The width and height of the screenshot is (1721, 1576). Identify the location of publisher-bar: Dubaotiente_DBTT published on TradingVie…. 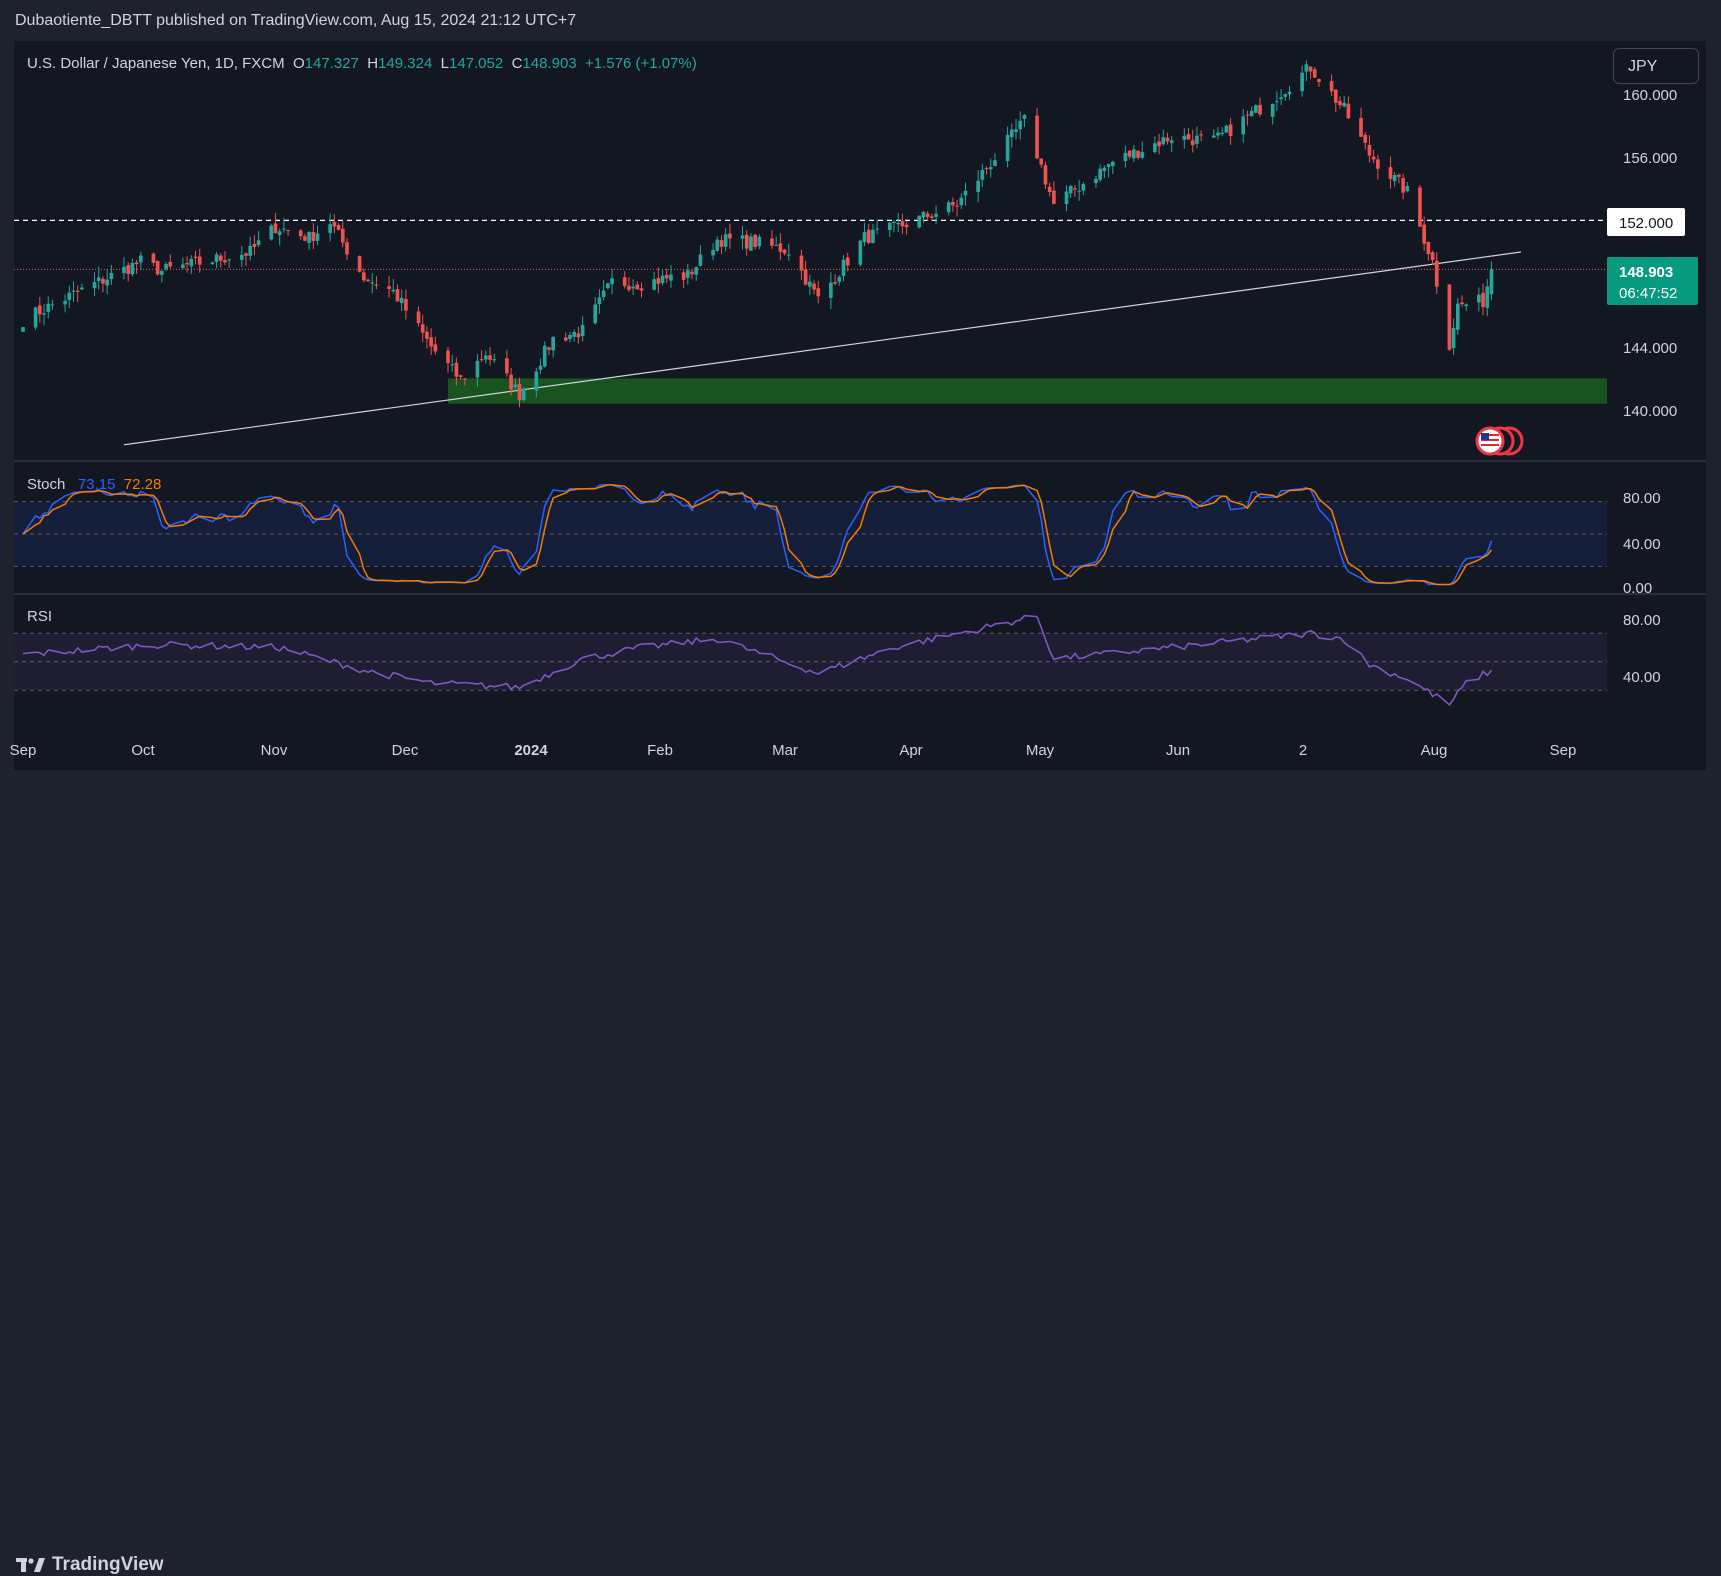
(860, 20).